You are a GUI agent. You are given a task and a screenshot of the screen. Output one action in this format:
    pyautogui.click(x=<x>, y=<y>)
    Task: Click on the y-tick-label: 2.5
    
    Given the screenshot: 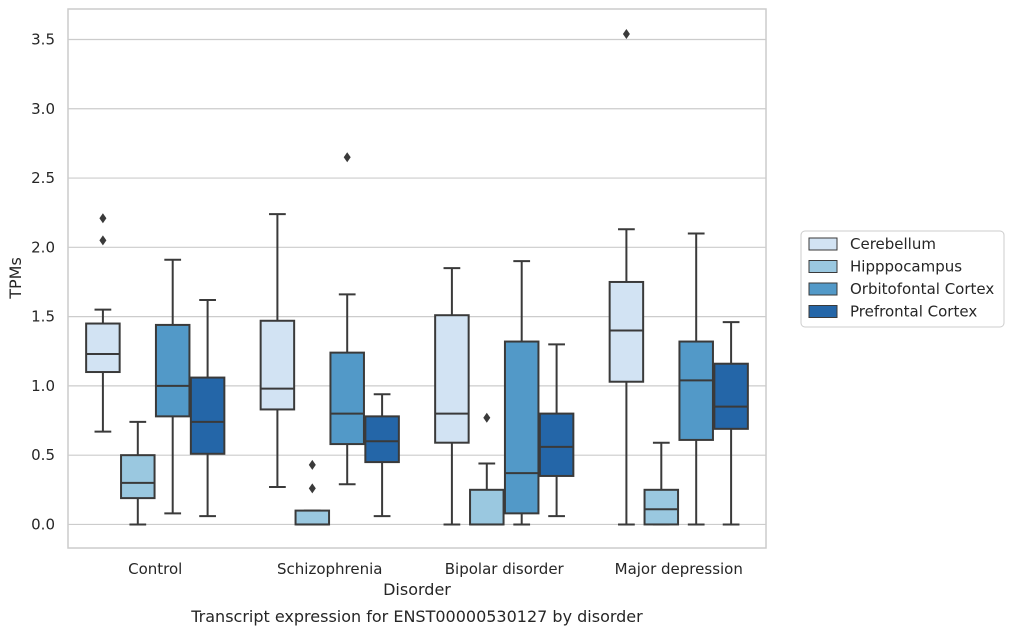 What is the action you would take?
    pyautogui.click(x=43, y=178)
    